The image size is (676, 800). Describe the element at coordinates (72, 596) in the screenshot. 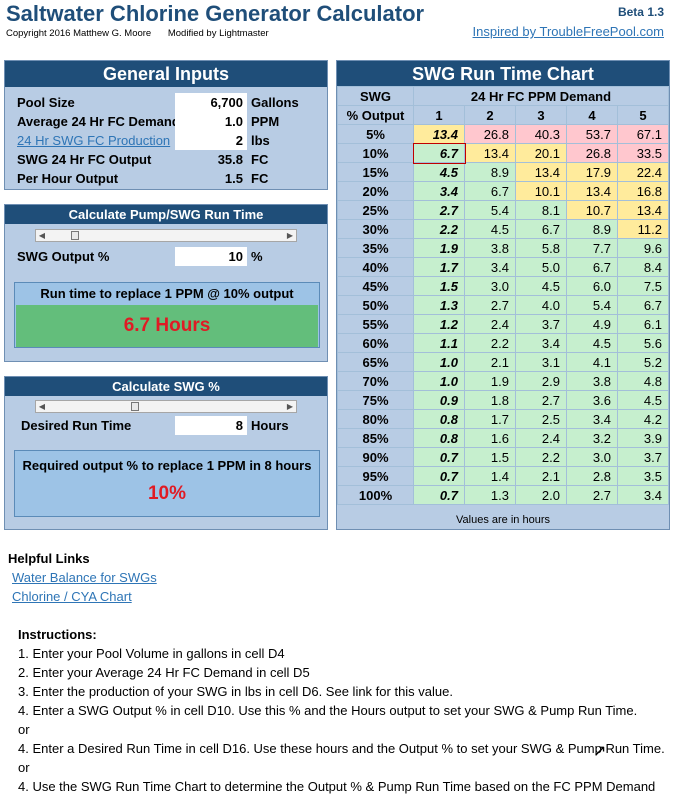

I see `chlorine-cya-link: Chlorine / CYA Chart` at that location.